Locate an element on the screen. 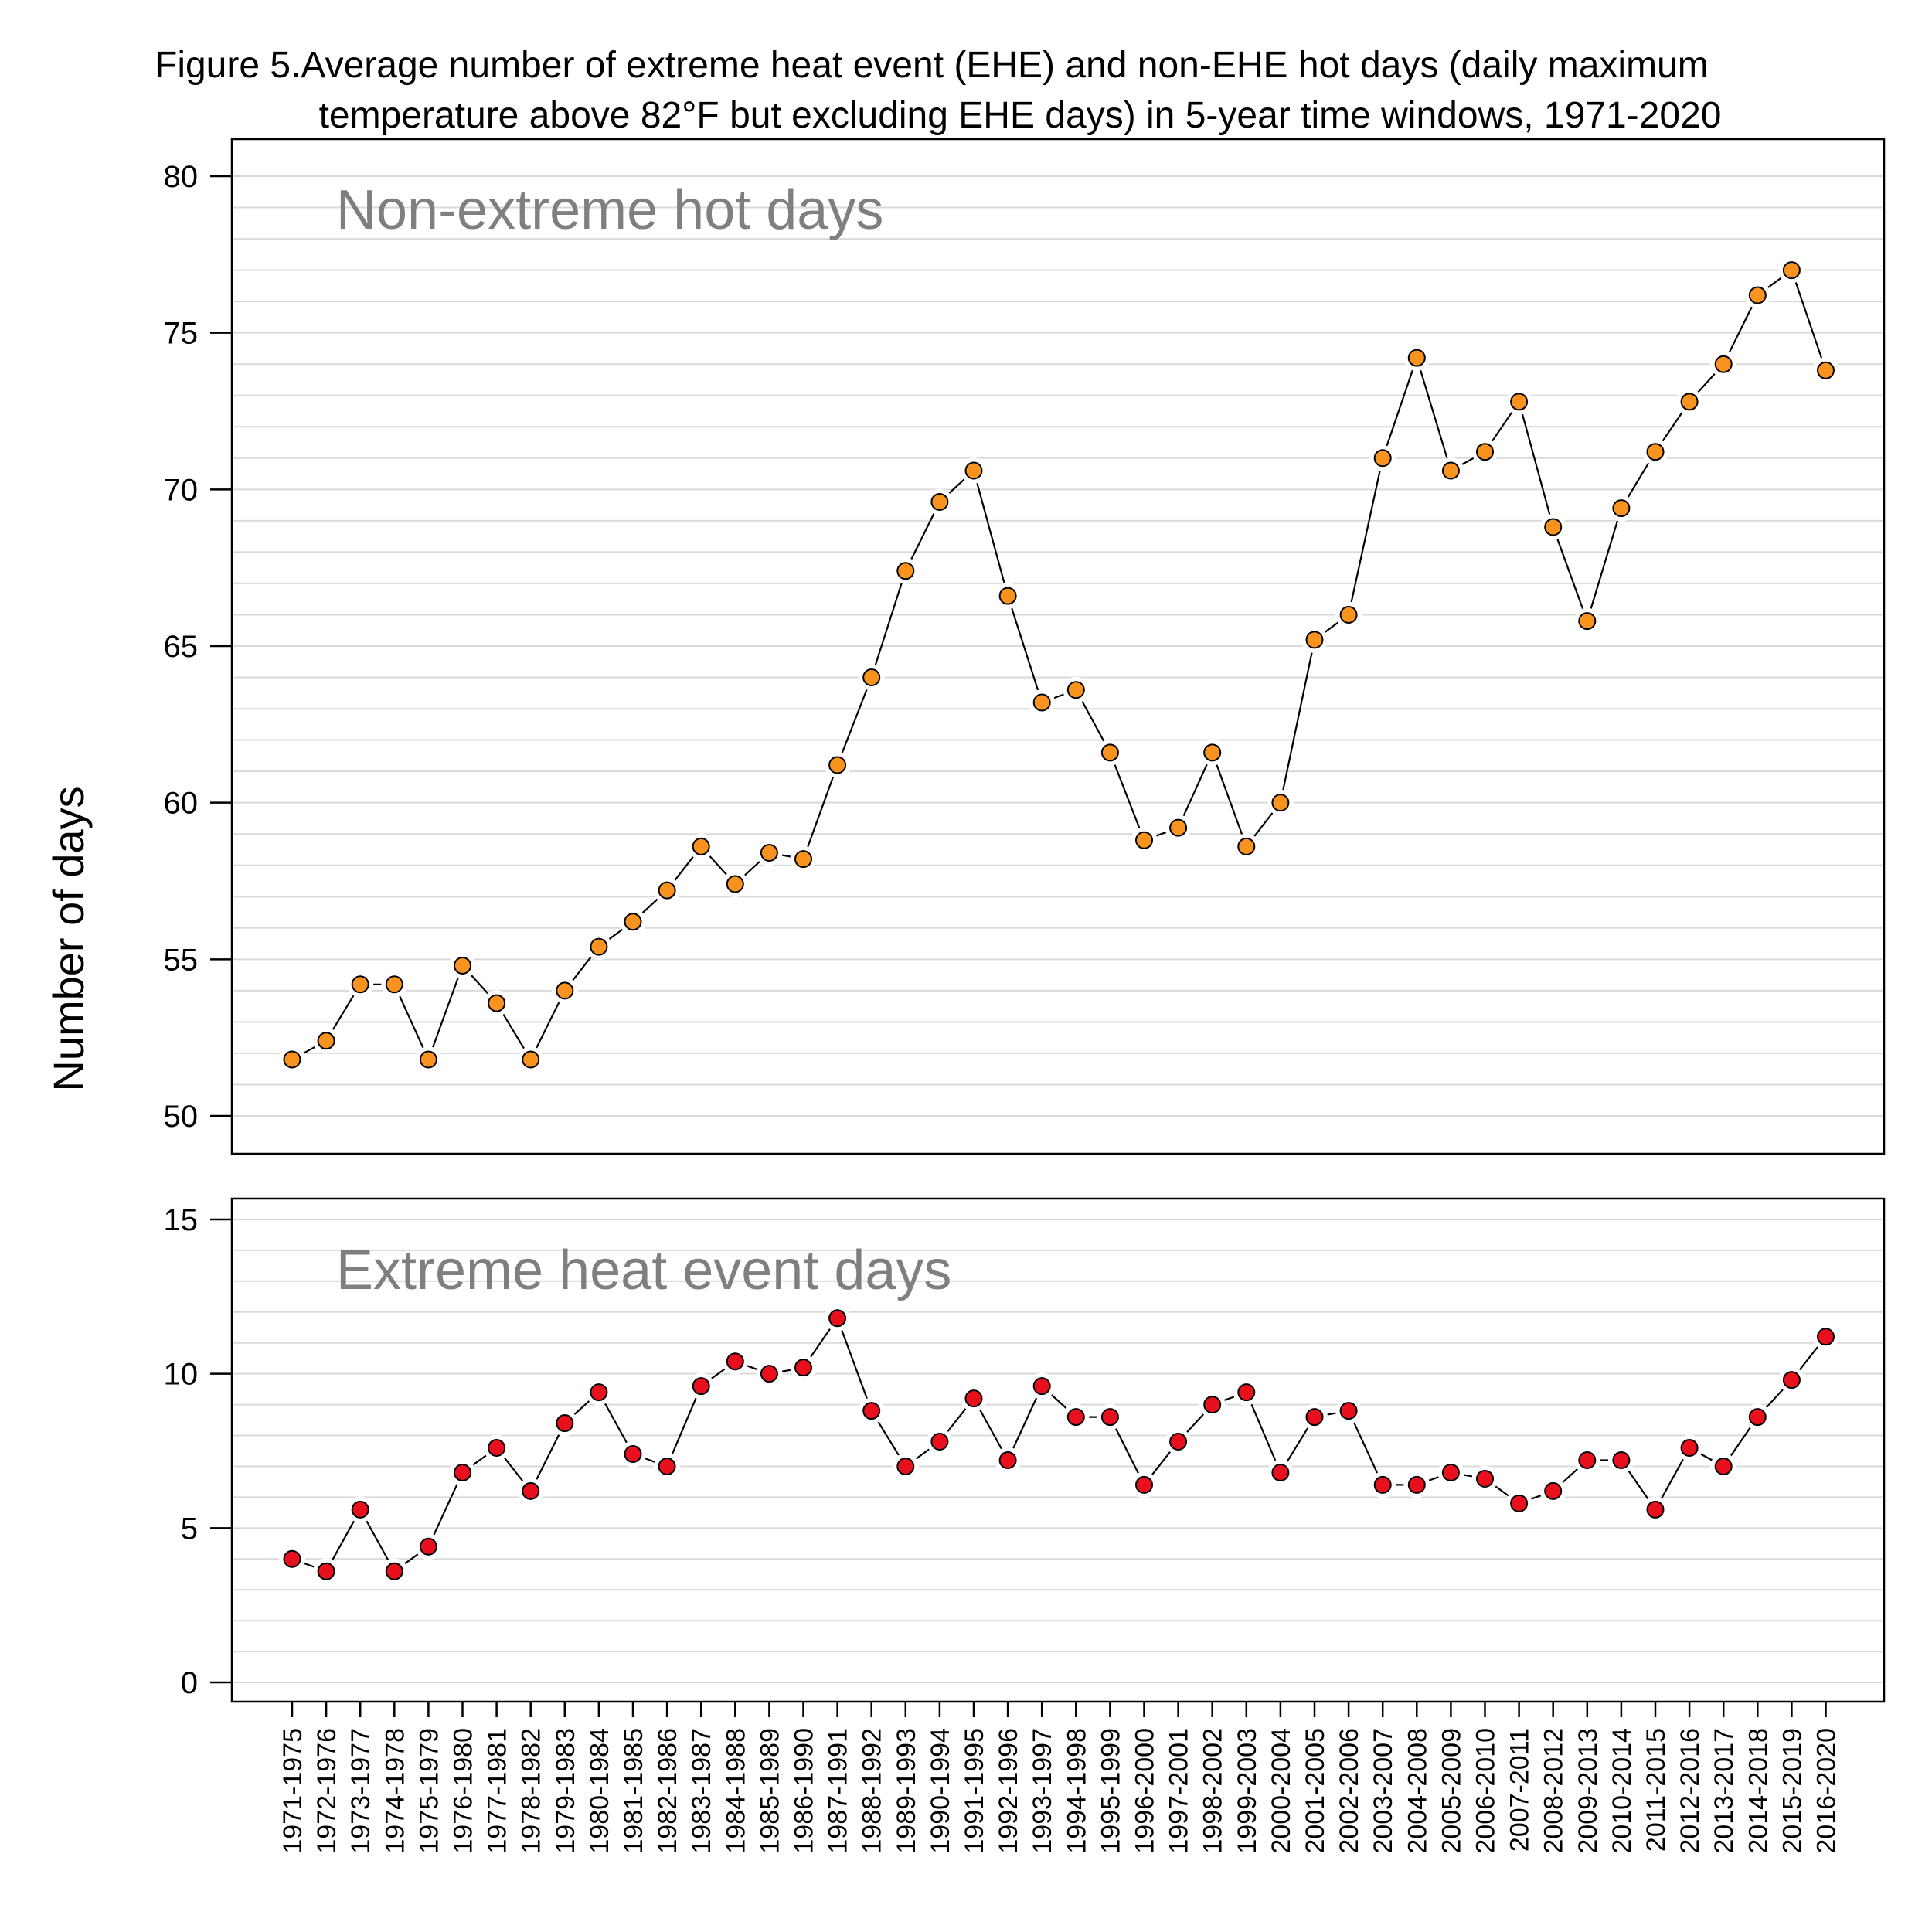 The image size is (1932, 1932). y-tick-label-nonehe-80: 80 is located at coordinates (182, 177).